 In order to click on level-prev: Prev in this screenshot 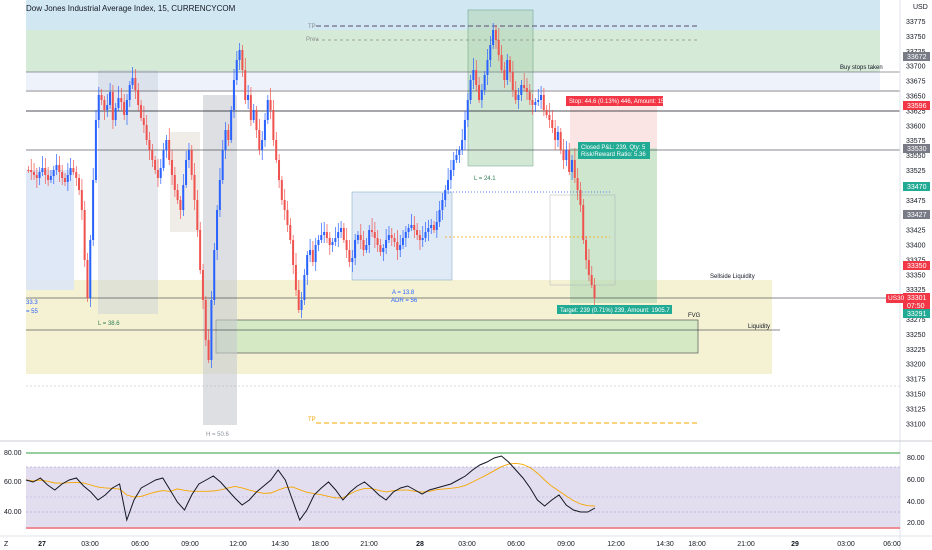, I will do `click(312, 40)`.